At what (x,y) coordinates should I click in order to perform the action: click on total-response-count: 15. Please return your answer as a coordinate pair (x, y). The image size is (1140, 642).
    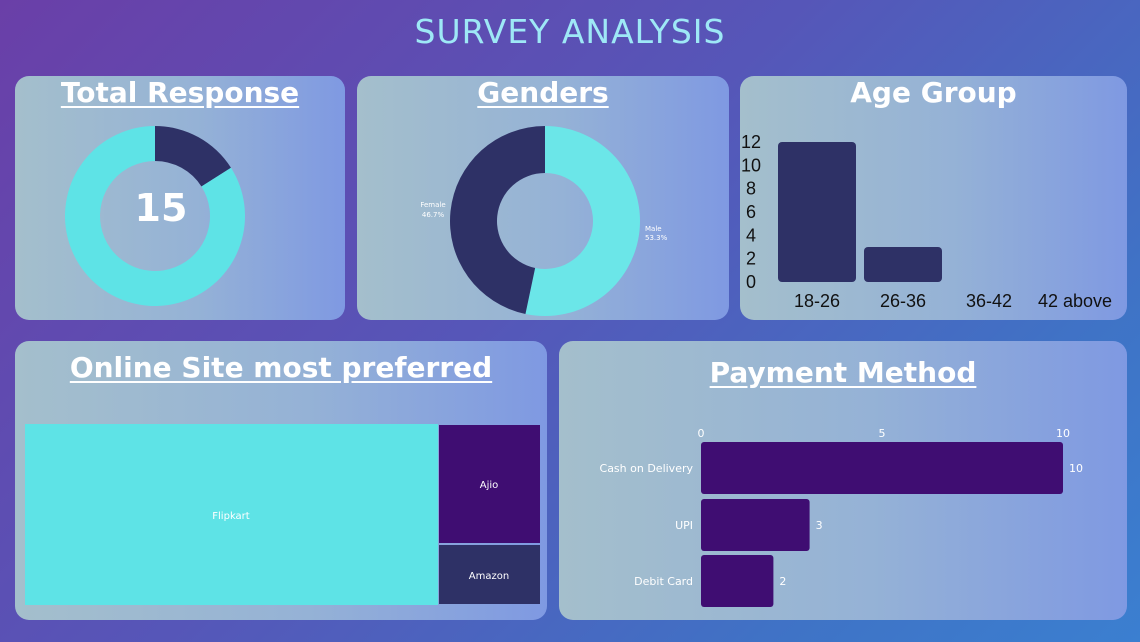
    Looking at the image, I should click on (161, 208).